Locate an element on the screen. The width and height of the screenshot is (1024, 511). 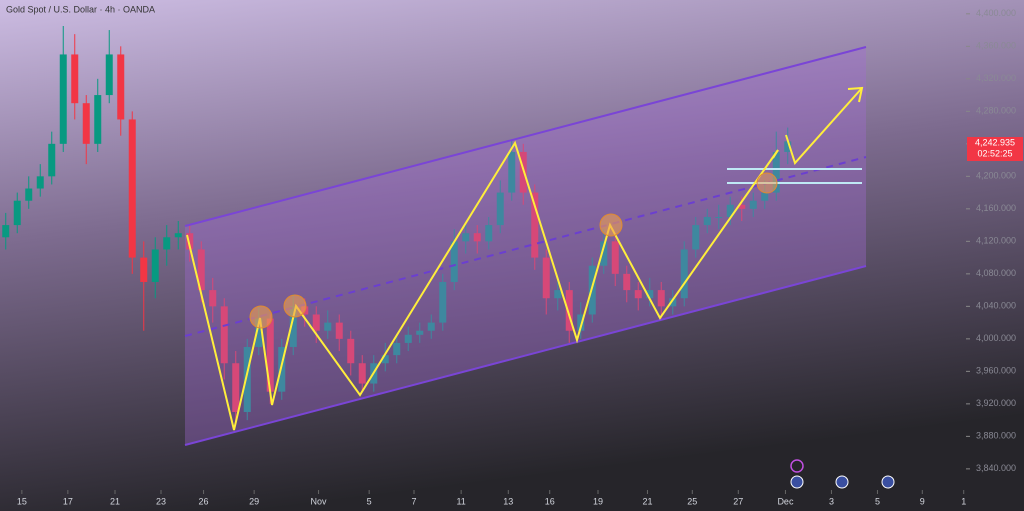
y-tick-label: 4,280.000 is located at coordinates (996, 111).